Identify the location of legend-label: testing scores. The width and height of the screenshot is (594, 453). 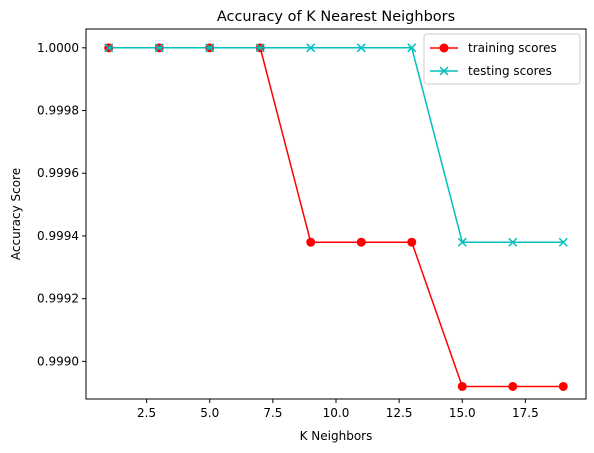
(510, 71).